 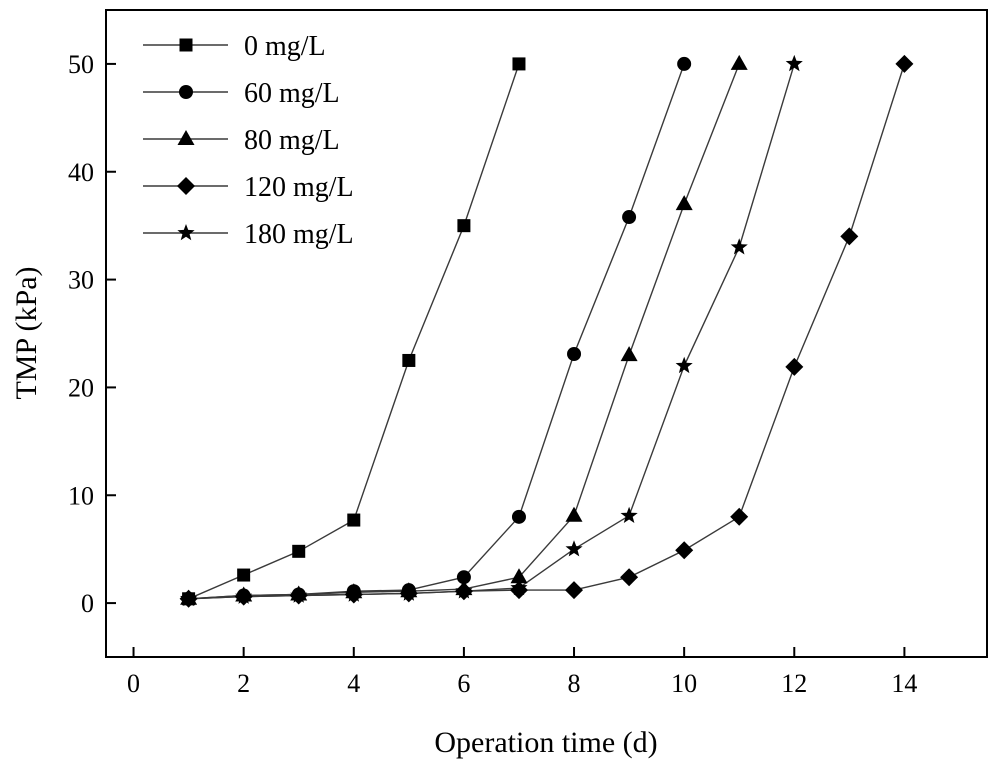 I want to click on x-tick-label: 4, so click(x=353, y=683).